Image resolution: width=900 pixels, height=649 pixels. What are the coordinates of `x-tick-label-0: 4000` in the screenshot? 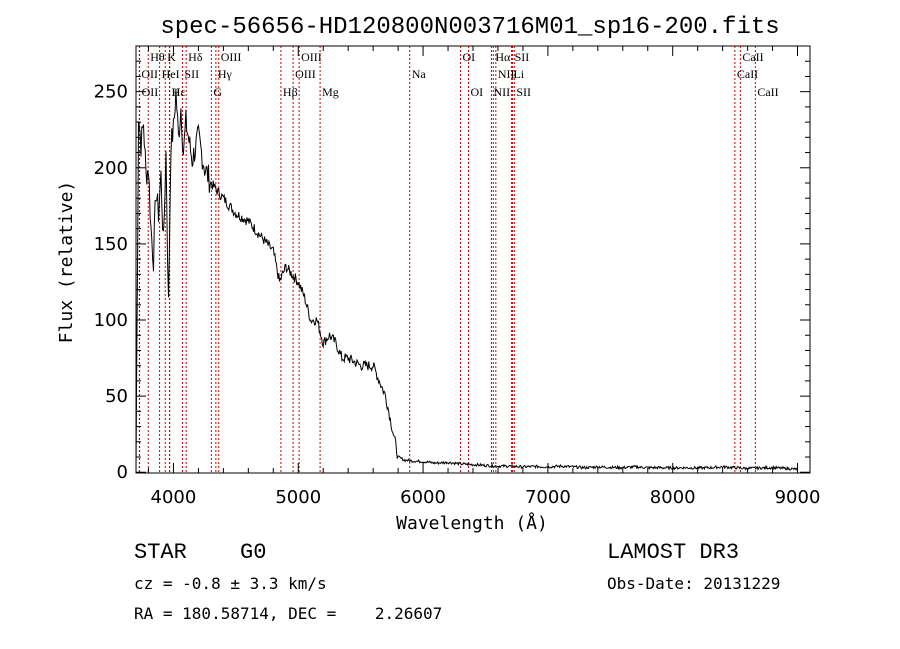 It's located at (174, 497).